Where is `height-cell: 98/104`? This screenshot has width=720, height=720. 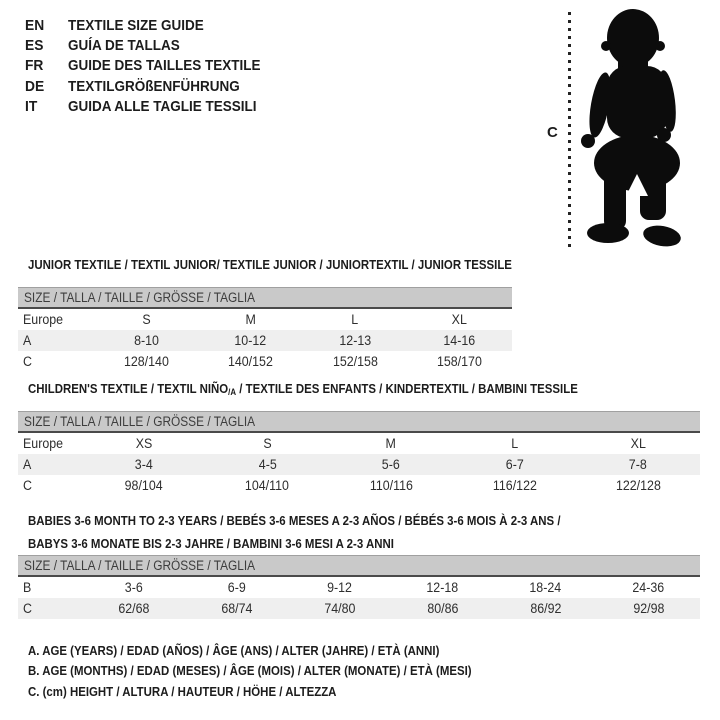 height-cell: 98/104 is located at coordinates (143, 485).